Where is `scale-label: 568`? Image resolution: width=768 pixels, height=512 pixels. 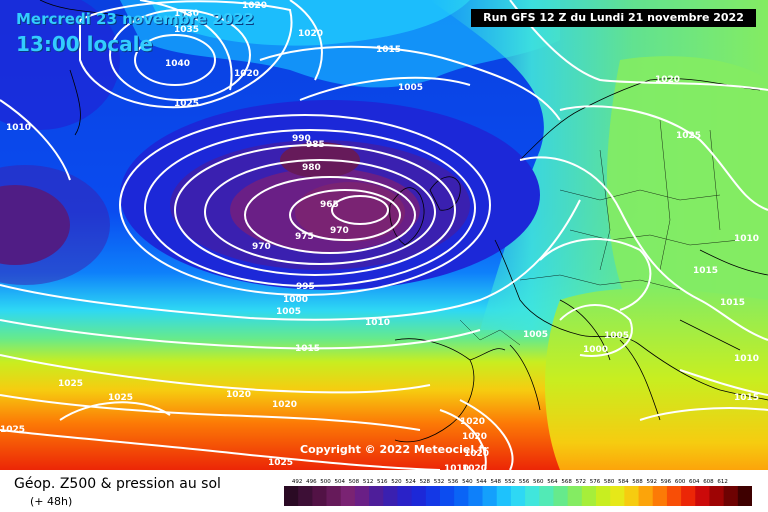 scale-label: 568 is located at coordinates (566, 482).